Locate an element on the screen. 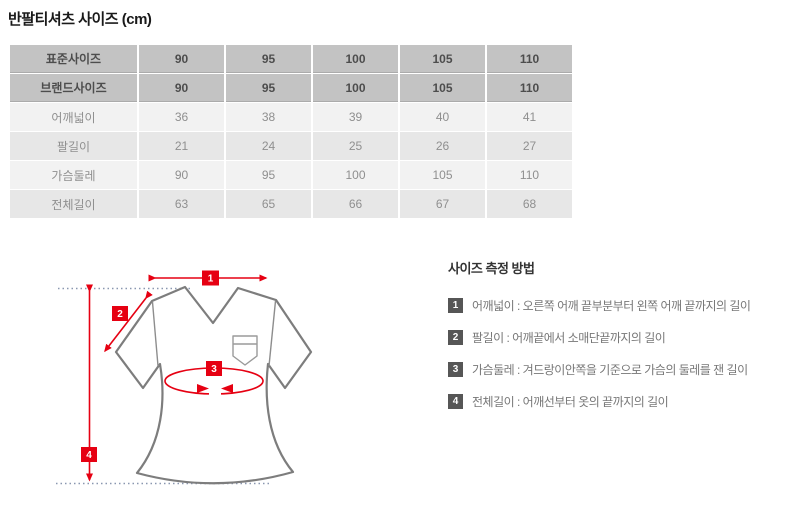 The image size is (809, 519). ellipse-gap-mask is located at coordinates (215, 391).